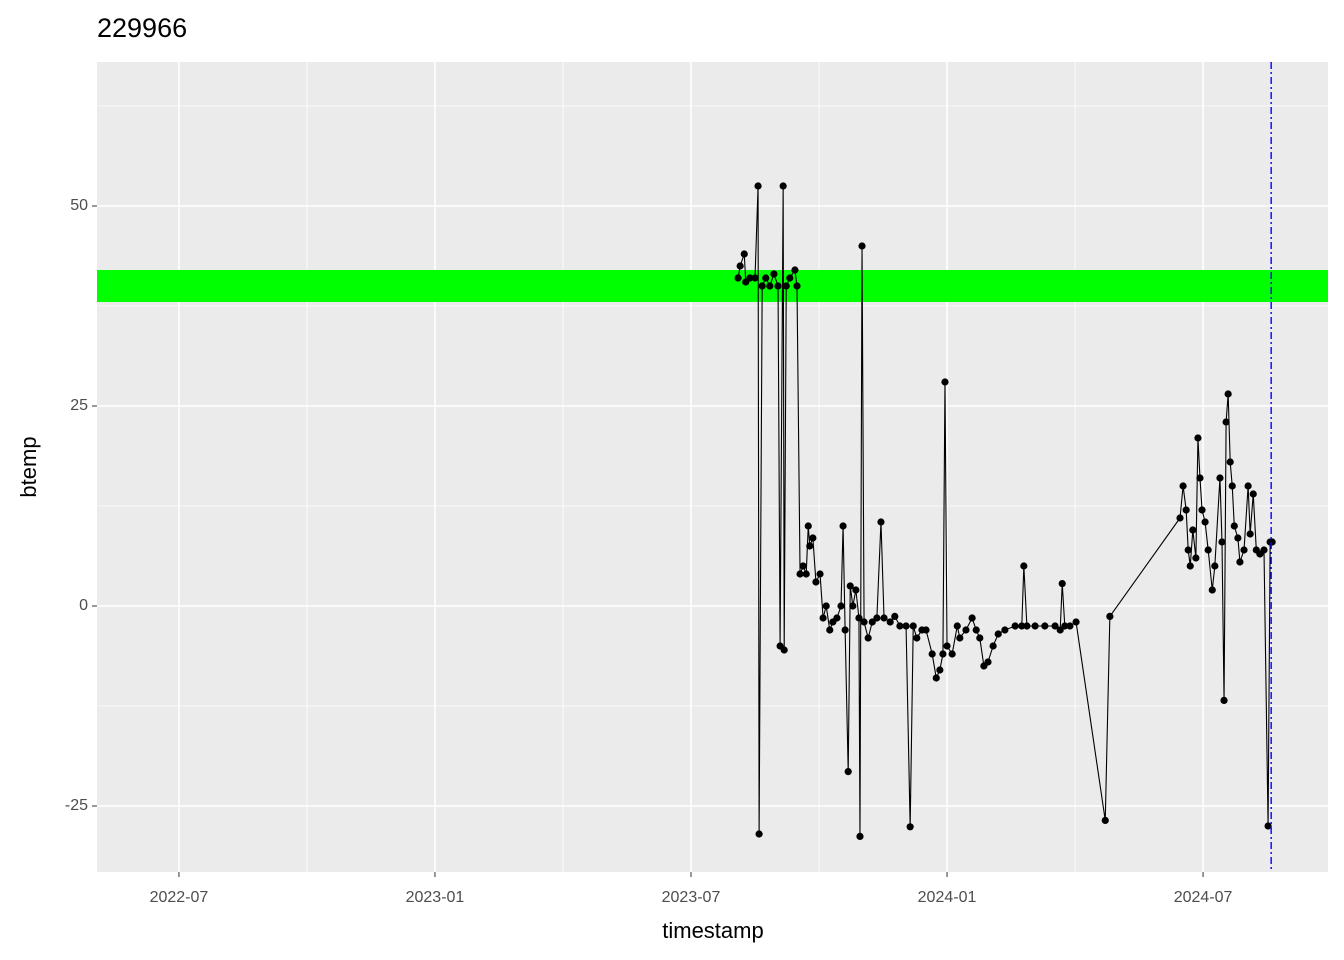 The height and width of the screenshot is (960, 1344). What do you see at coordinates (79, 205) in the screenshot?
I see `y-tick-label: 50` at bounding box center [79, 205].